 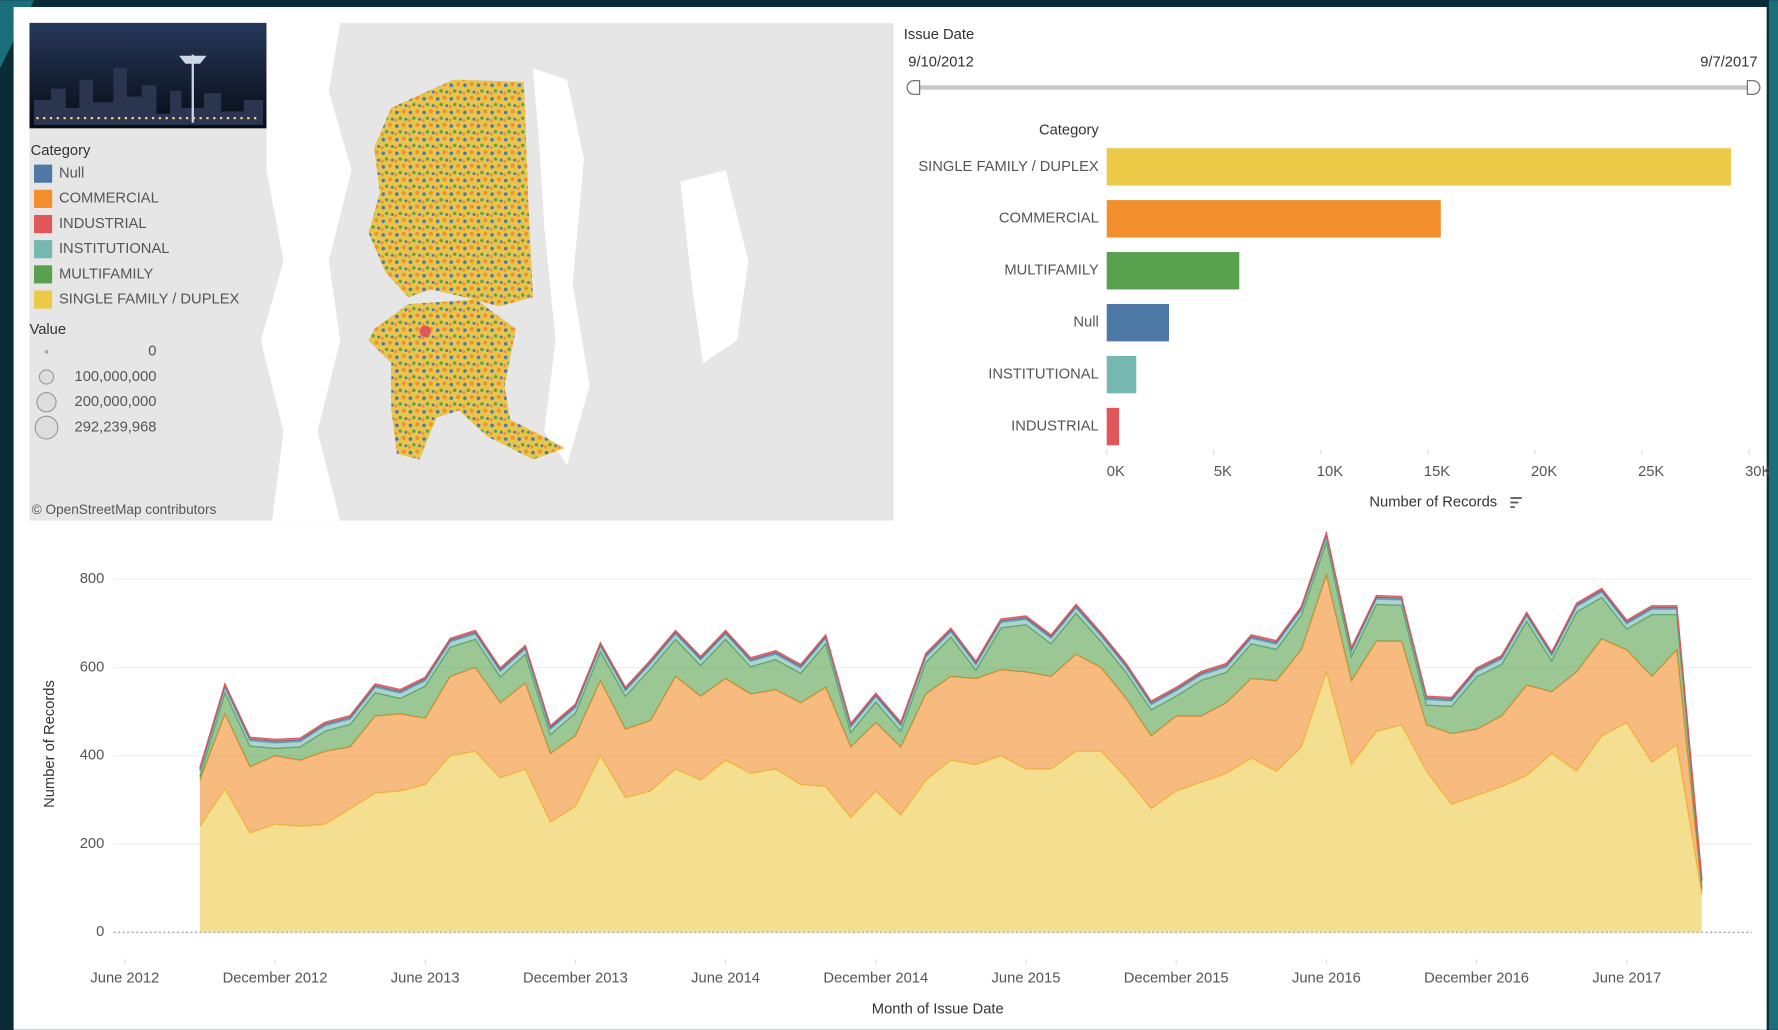 What do you see at coordinates (1544, 472) in the screenshot?
I see `x-tick-label: 20K` at bounding box center [1544, 472].